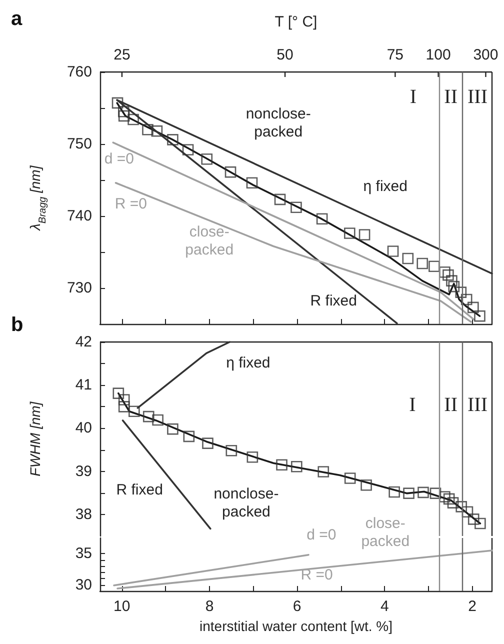  What do you see at coordinates (83, 428) in the screenshot?
I see `y-tick-label: 40` at bounding box center [83, 428].